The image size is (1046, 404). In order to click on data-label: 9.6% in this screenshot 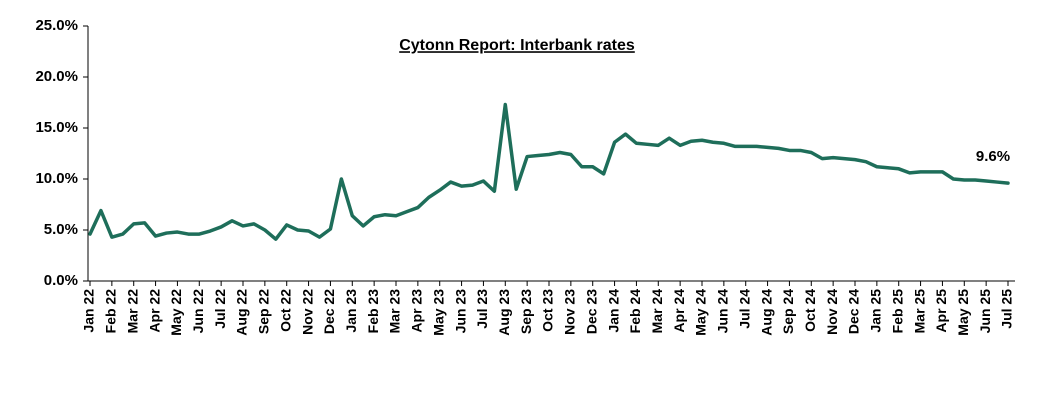, I will do `click(993, 156)`.